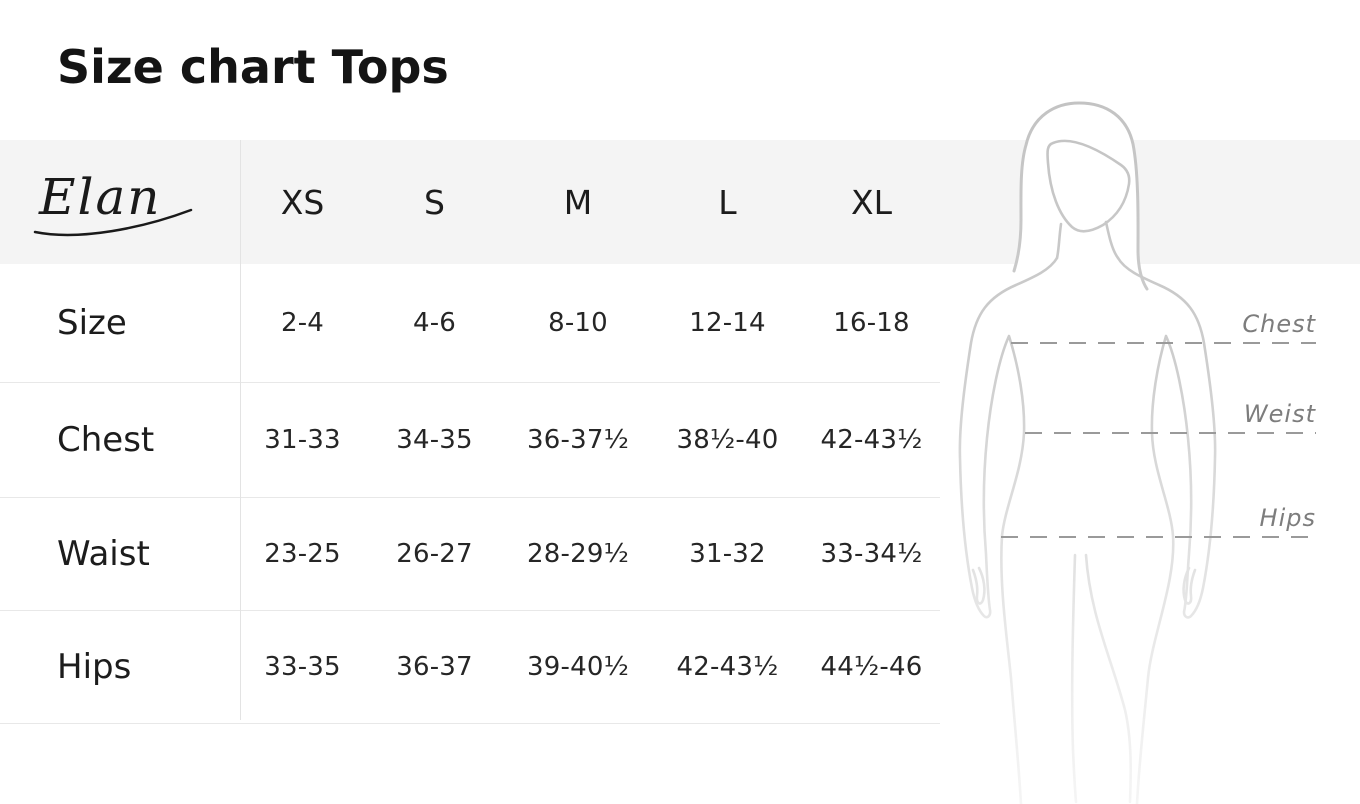 This screenshot has width=1360, height=804. Describe the element at coordinates (100, 197) in the screenshot. I see `brand-name: Elan` at that location.